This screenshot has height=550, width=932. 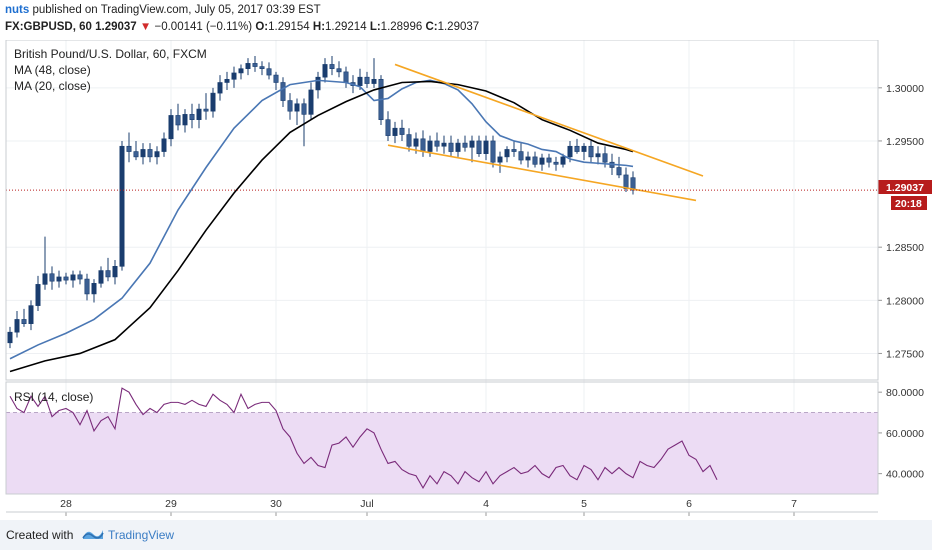 I want to click on symbol-label: FX:GBPUSD, 60, so click(x=48, y=27).